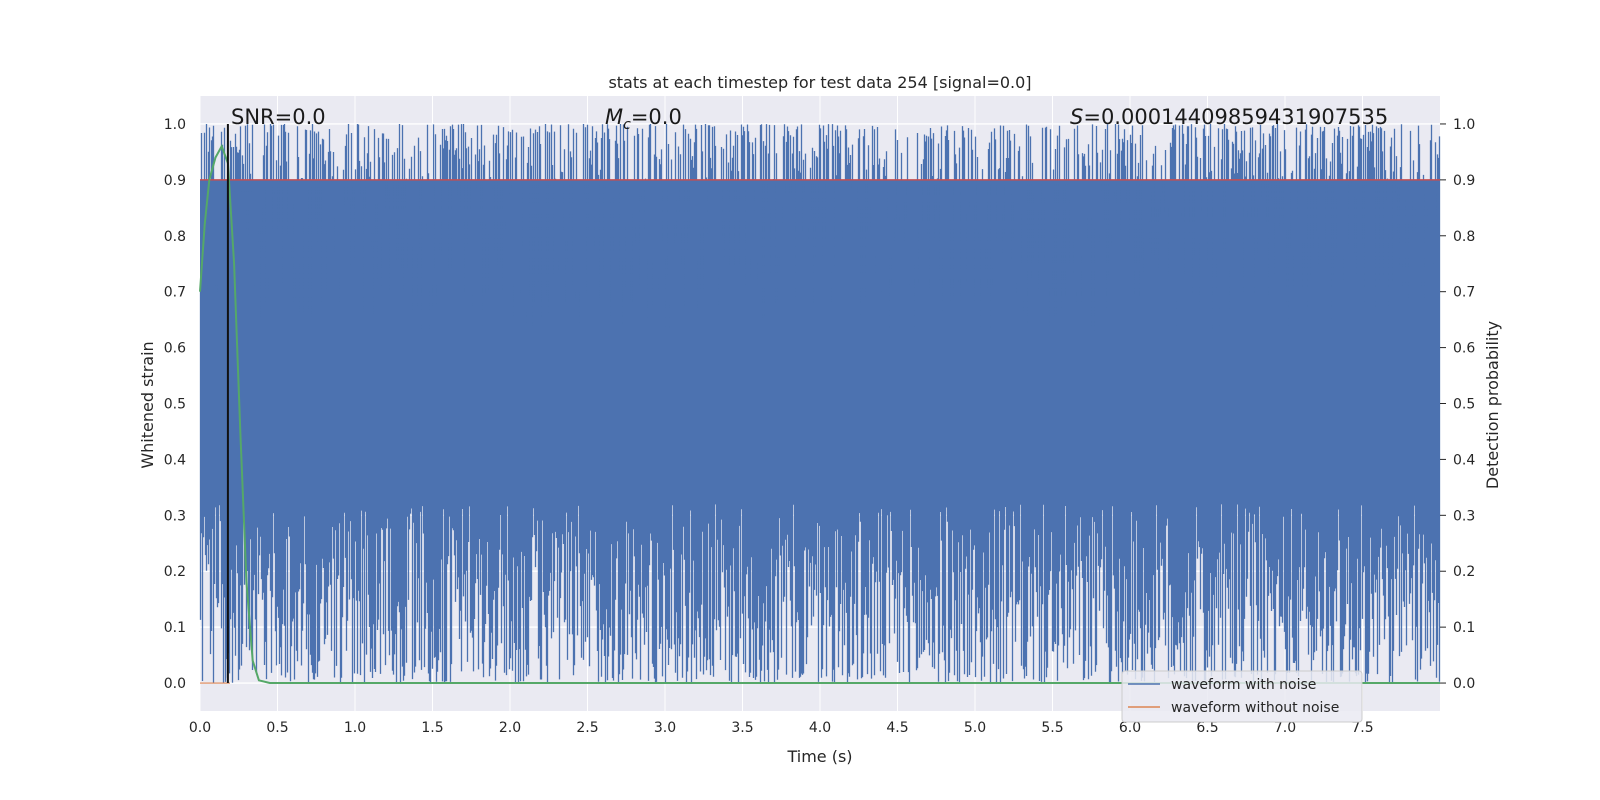 The image size is (1600, 800). What do you see at coordinates (1255, 708) in the screenshot?
I see `legend-label-clean: waveform without noise` at bounding box center [1255, 708].